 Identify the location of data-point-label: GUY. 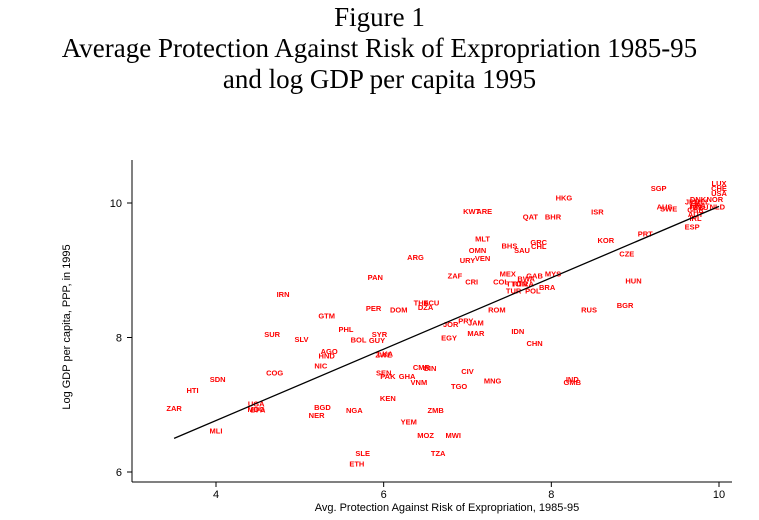
(377, 340).